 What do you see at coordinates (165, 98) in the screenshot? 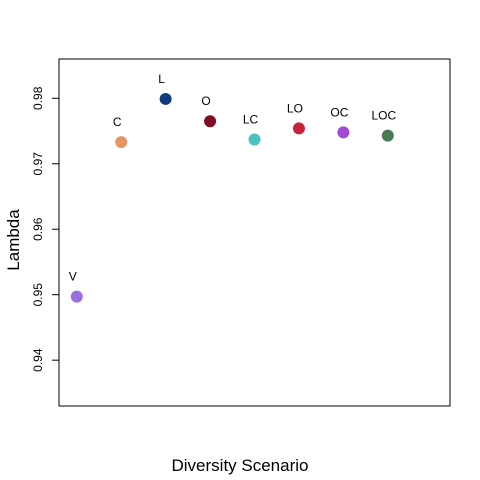
I see `data-point-l` at bounding box center [165, 98].